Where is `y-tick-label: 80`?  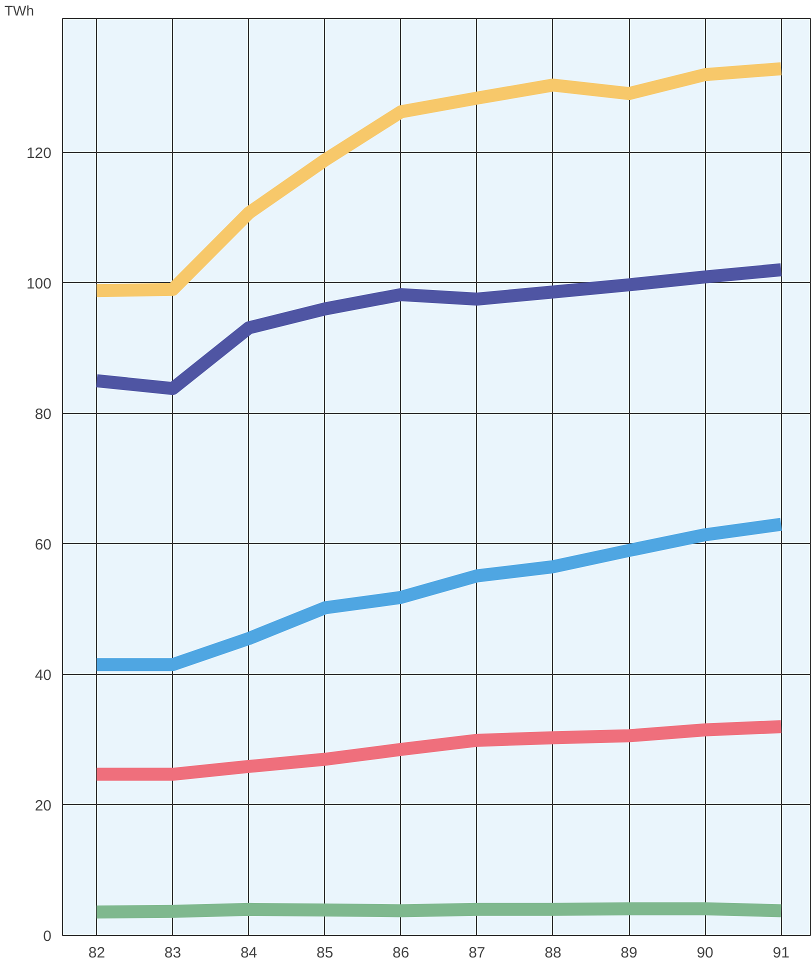 y-tick-label: 80 is located at coordinates (43, 414).